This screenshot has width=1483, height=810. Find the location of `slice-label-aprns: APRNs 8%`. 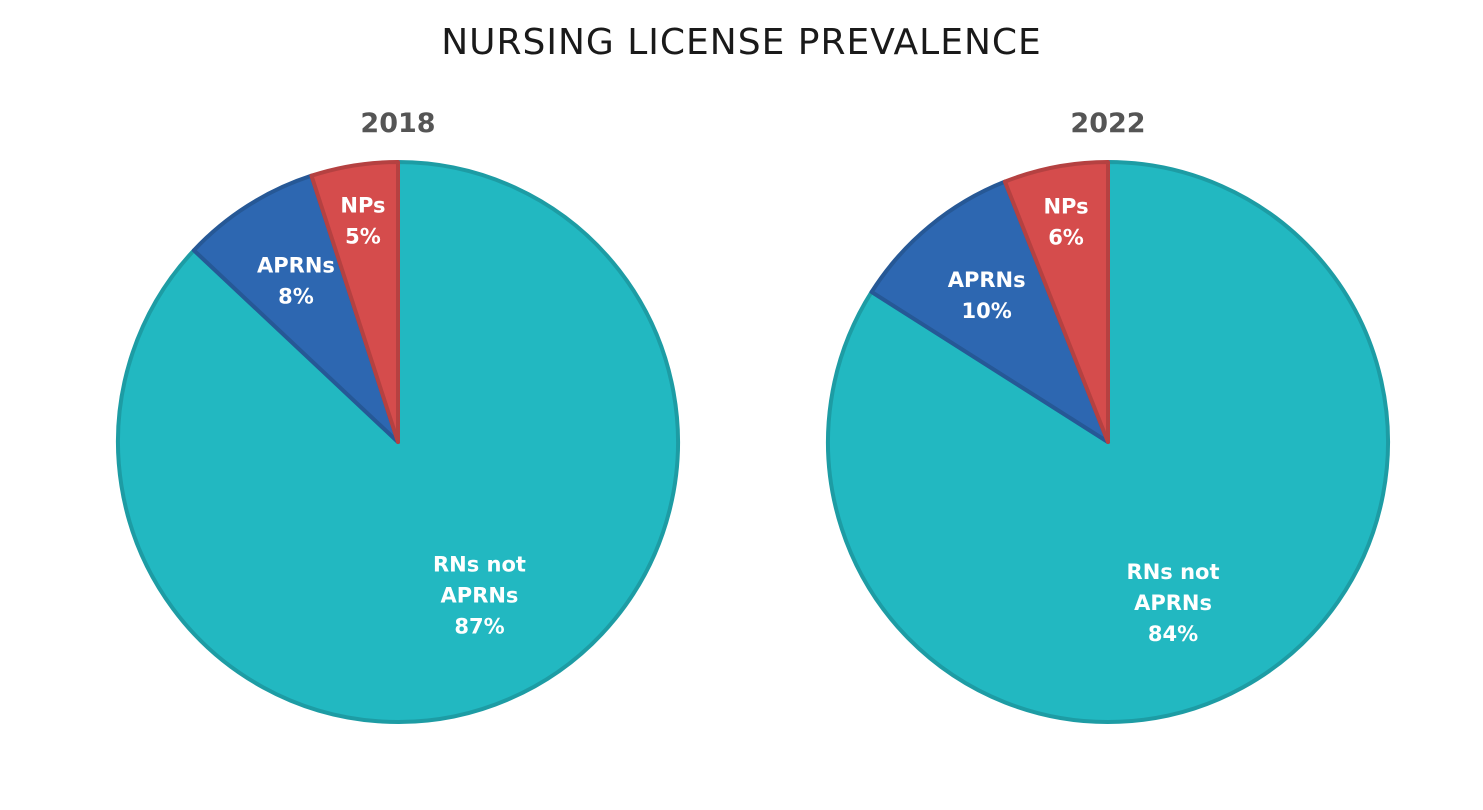

slice-label-aprns: APRNs 8% is located at coordinates (296, 281).